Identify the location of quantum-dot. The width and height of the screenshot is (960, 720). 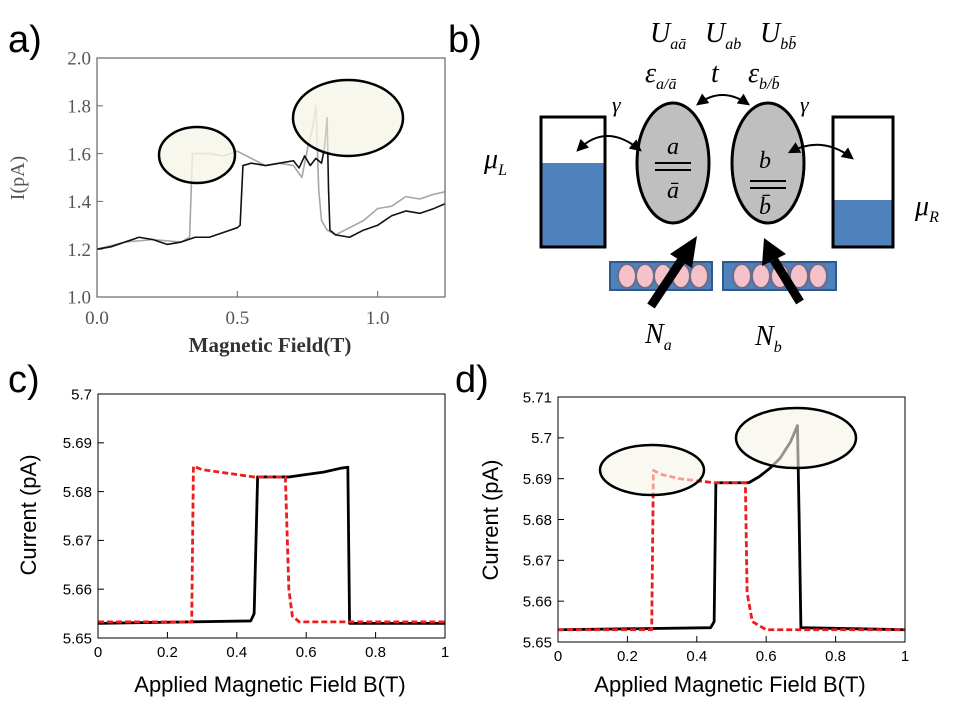
(768, 163).